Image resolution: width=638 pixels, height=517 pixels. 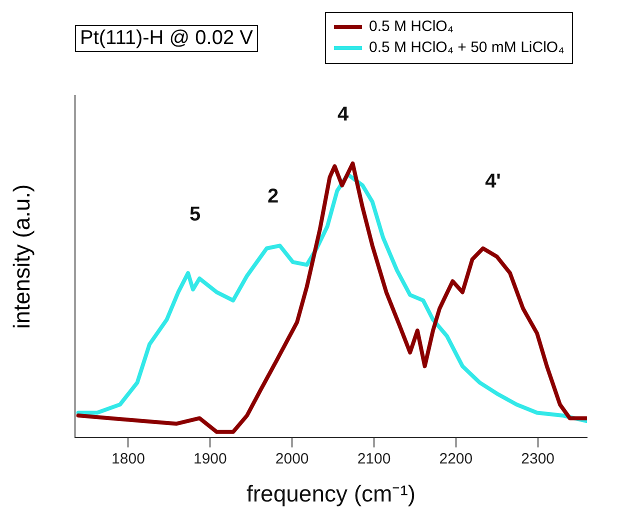 I want to click on text: 4, so click(x=343, y=115).